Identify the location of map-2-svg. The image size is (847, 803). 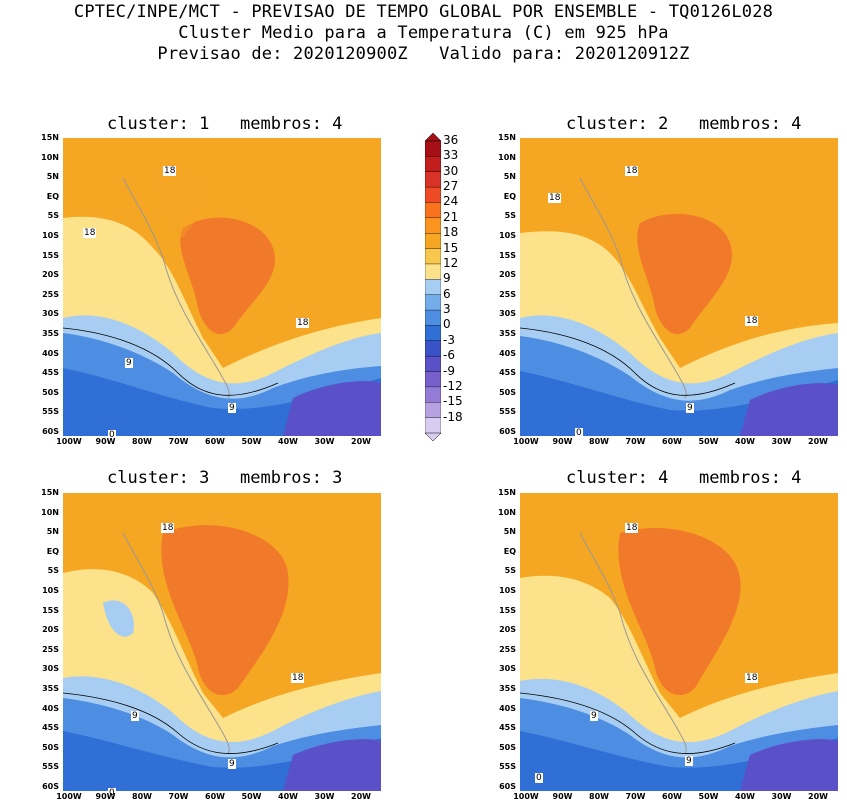
(679, 287).